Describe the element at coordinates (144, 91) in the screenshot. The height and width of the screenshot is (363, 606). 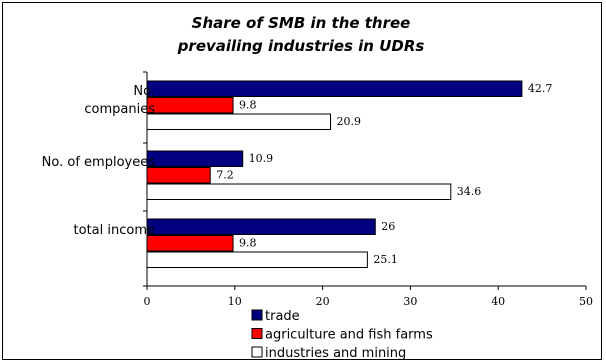
I see `category-label: No.` at that location.